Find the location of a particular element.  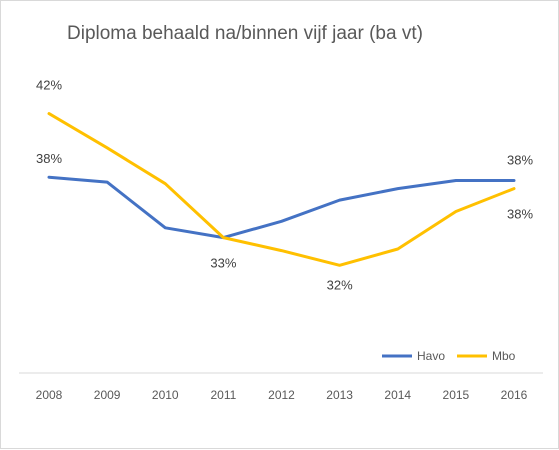

x-tick-label: 2012 is located at coordinates (281, 395).